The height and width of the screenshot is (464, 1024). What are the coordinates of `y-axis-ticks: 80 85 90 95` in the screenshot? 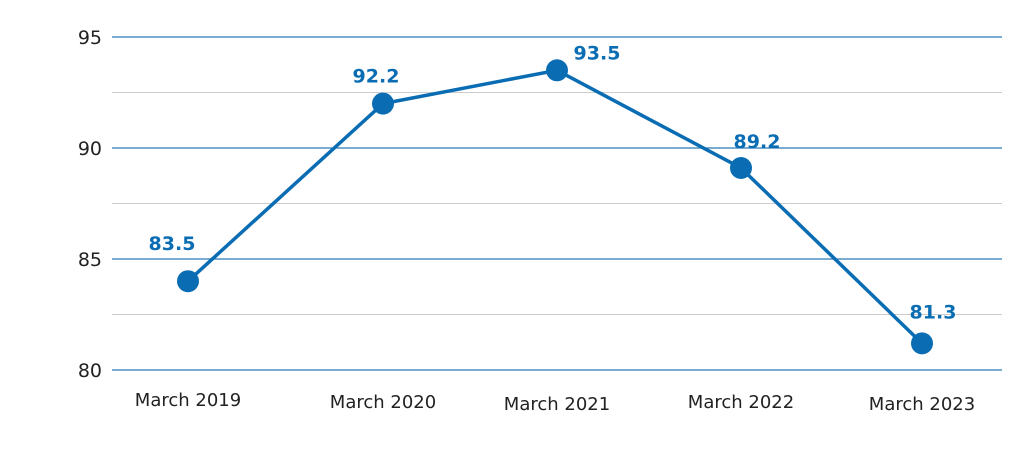 It's located at (90, 204).